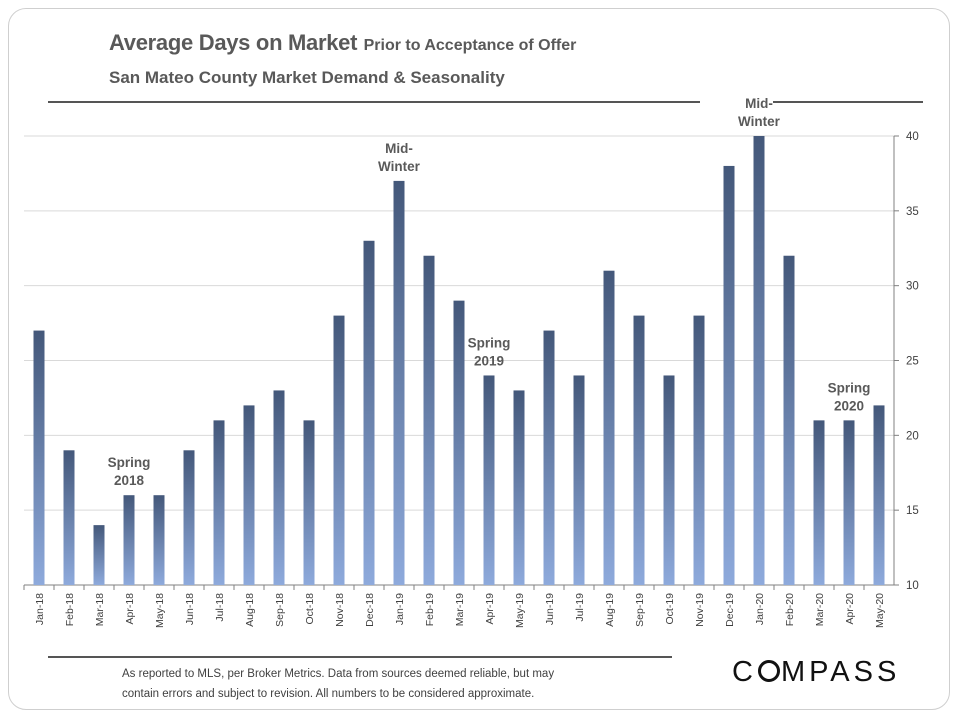  What do you see at coordinates (470, 45) in the screenshot?
I see `chart-title-suffix: Prior to Acceptance of Offer` at bounding box center [470, 45].